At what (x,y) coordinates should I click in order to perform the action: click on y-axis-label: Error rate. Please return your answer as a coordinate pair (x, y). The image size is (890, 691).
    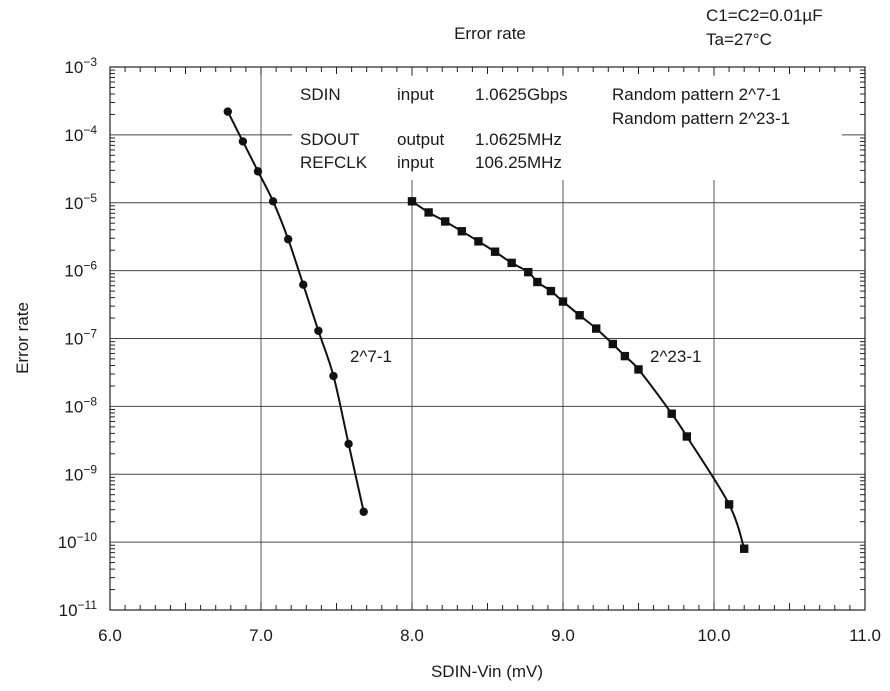
    Looking at the image, I should click on (22, 338).